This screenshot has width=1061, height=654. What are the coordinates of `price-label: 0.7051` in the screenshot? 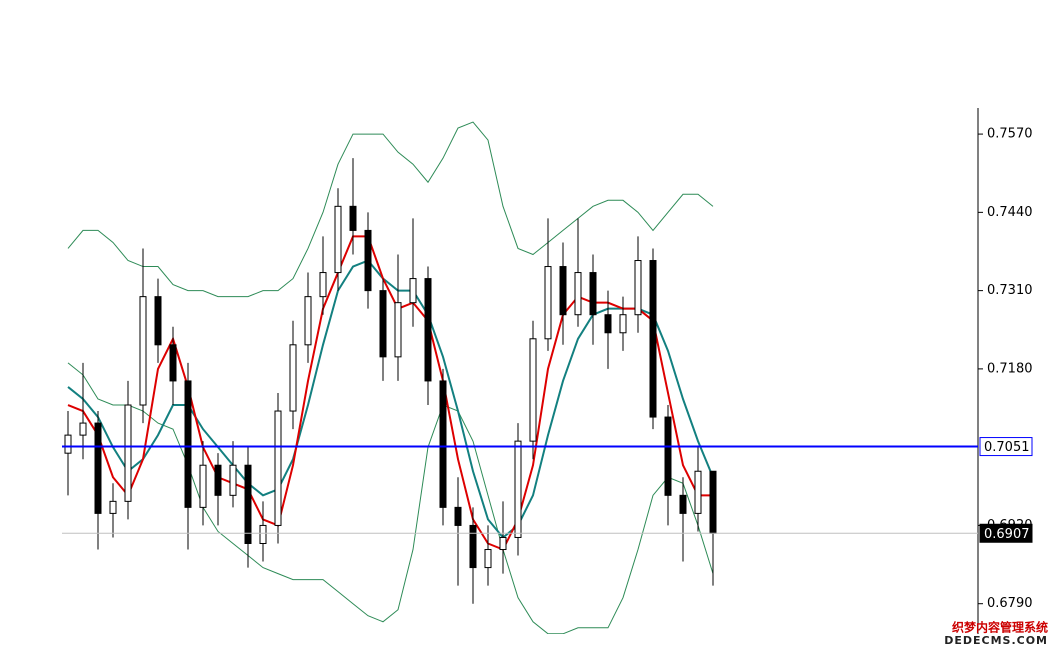 It's located at (1007, 447).